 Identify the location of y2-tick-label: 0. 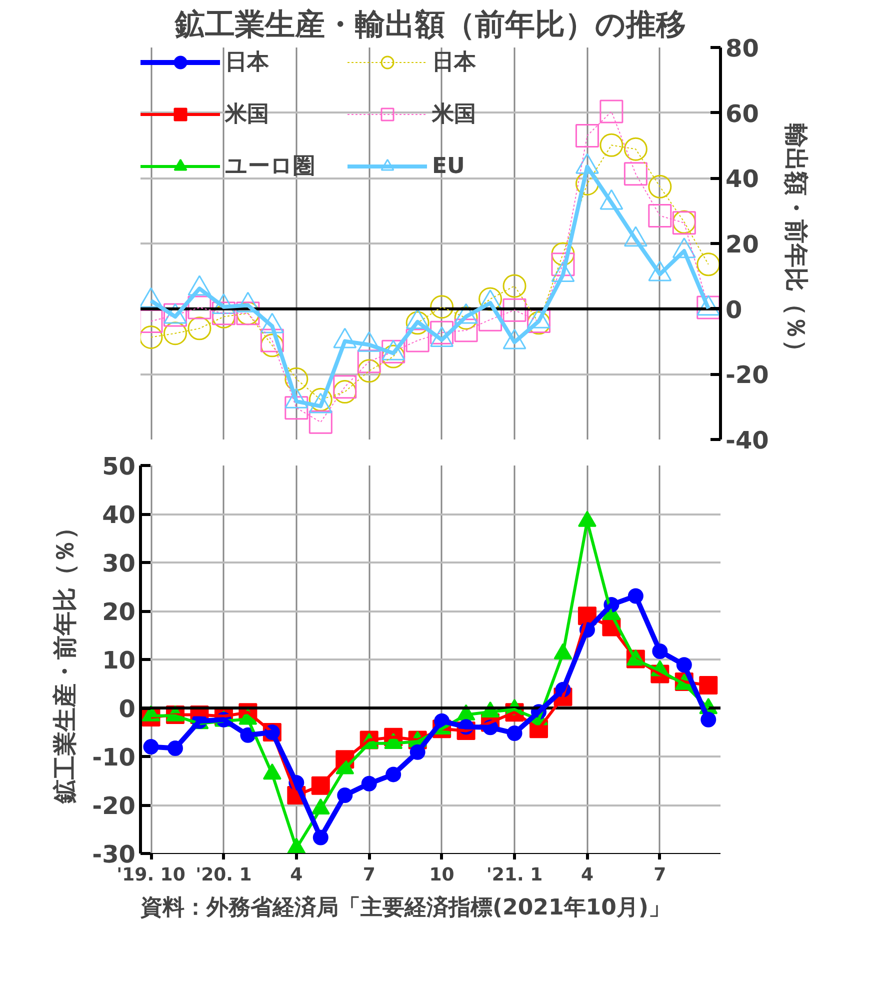
(734, 310).